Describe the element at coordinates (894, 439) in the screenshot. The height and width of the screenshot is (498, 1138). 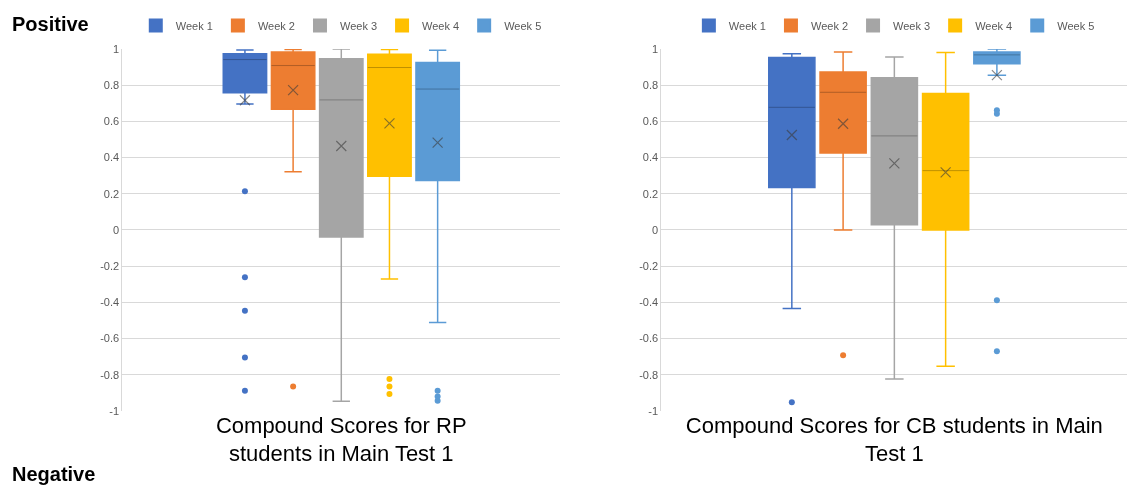
I see `x-axis-title: Compound Scores for CB students in Main Test 1` at that location.